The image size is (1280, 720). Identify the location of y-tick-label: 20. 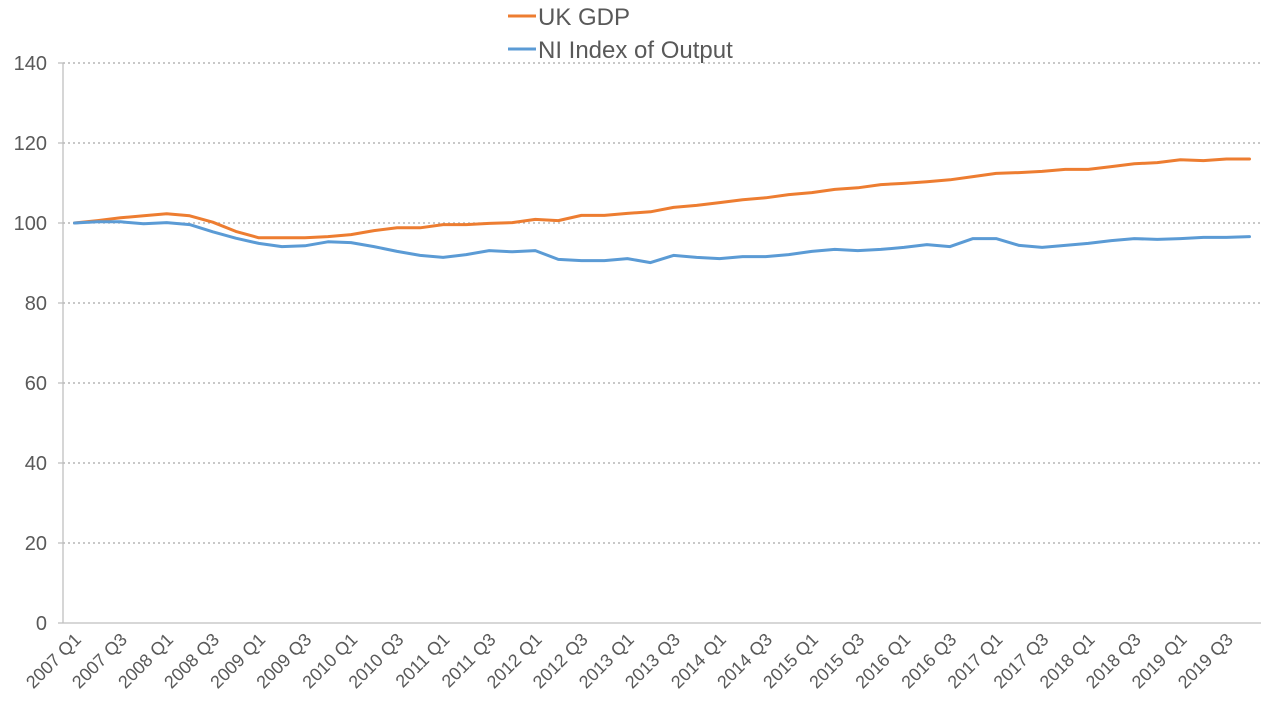
(36, 544).